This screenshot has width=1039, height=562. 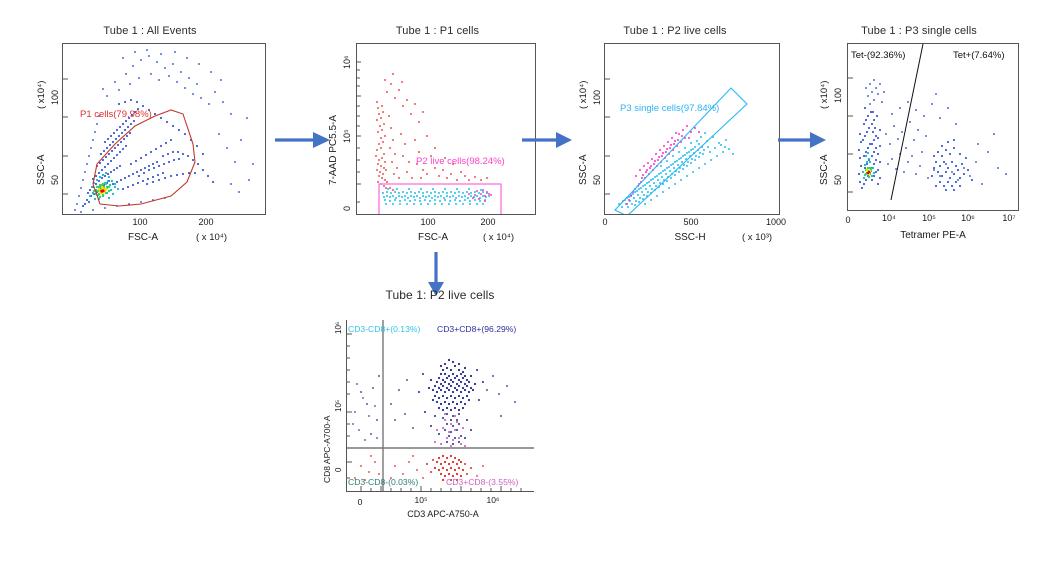 I want to click on x-tick-label-100-p2: 100, so click(x=428, y=222).